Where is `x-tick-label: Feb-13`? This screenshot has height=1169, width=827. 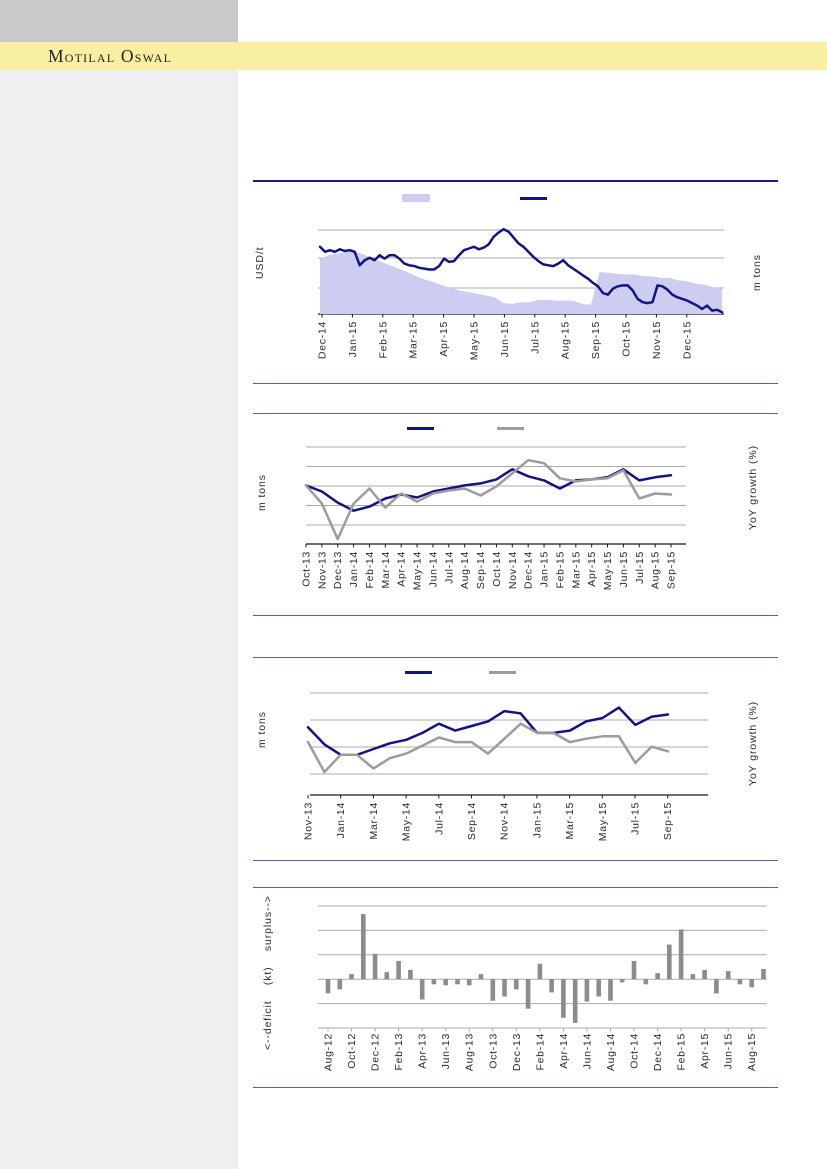
x-tick-label: Feb-13 is located at coordinates (399, 1051).